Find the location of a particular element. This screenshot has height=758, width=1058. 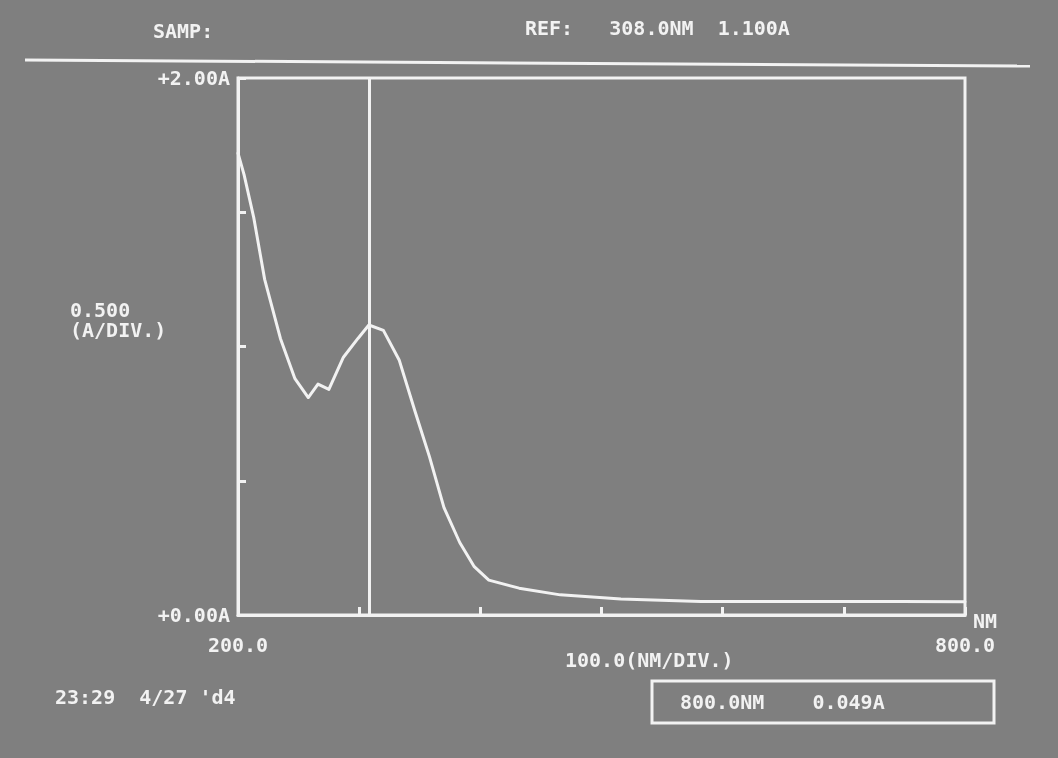

text: 23:29 4/27 'd4 is located at coordinates (145, 697).